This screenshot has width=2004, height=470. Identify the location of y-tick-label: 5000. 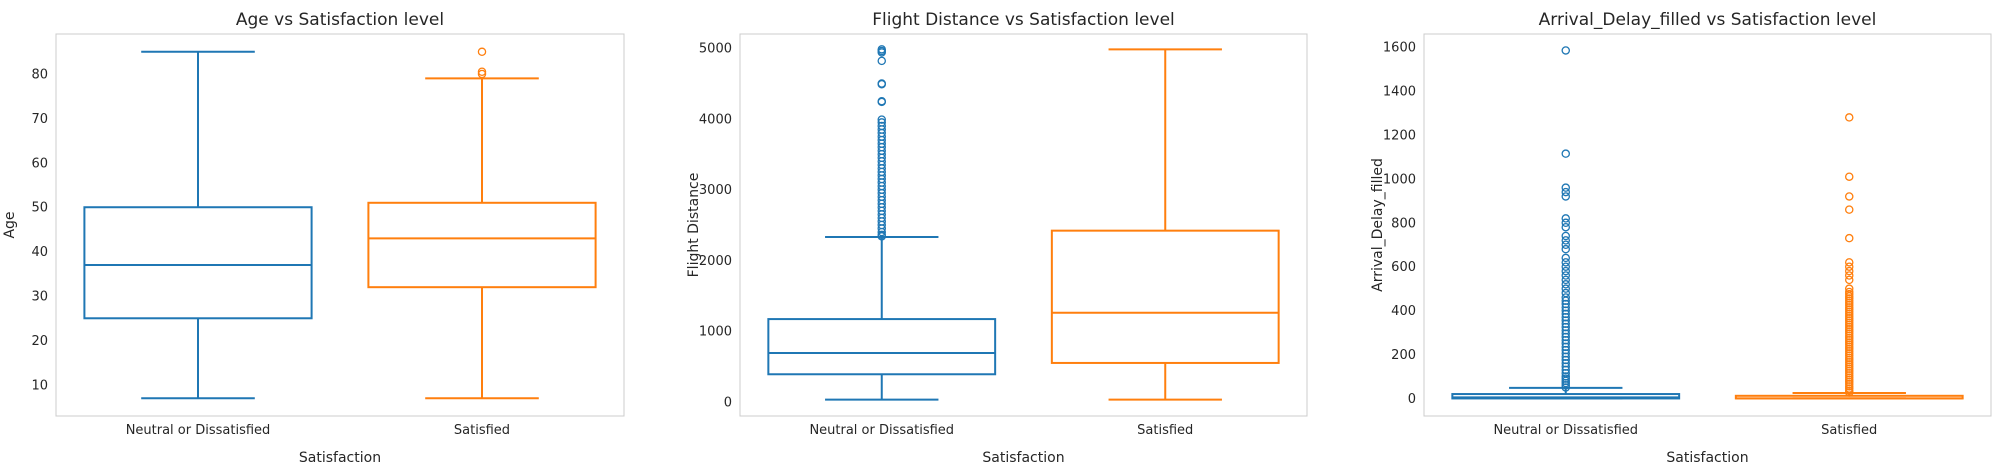
(715, 49).